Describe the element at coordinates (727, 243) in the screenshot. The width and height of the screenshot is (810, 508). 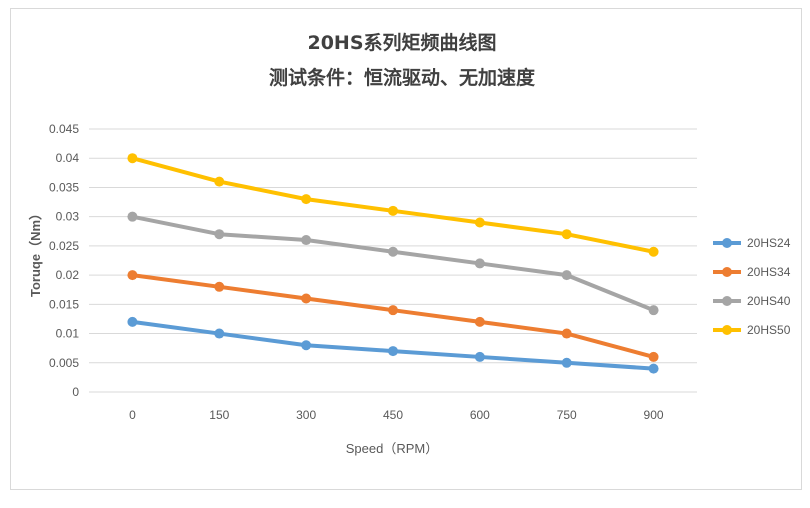
I see `legend-marker-20HS24` at that location.